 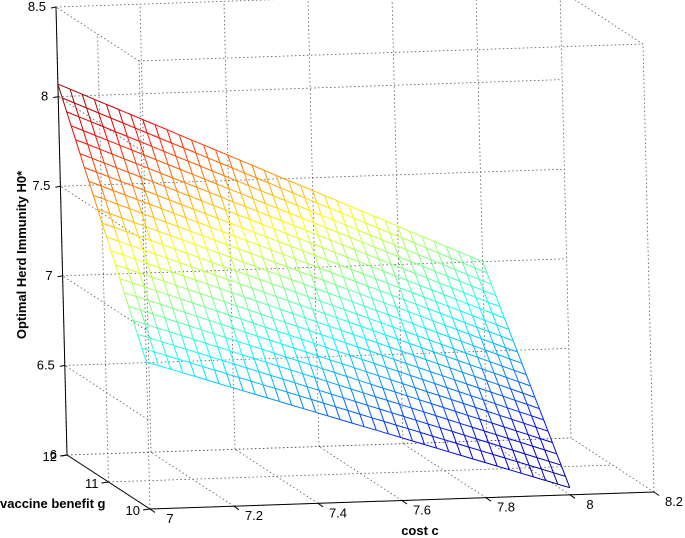 What do you see at coordinates (46, 364) in the screenshot?
I see `z-tick-label: 6.5` at bounding box center [46, 364].